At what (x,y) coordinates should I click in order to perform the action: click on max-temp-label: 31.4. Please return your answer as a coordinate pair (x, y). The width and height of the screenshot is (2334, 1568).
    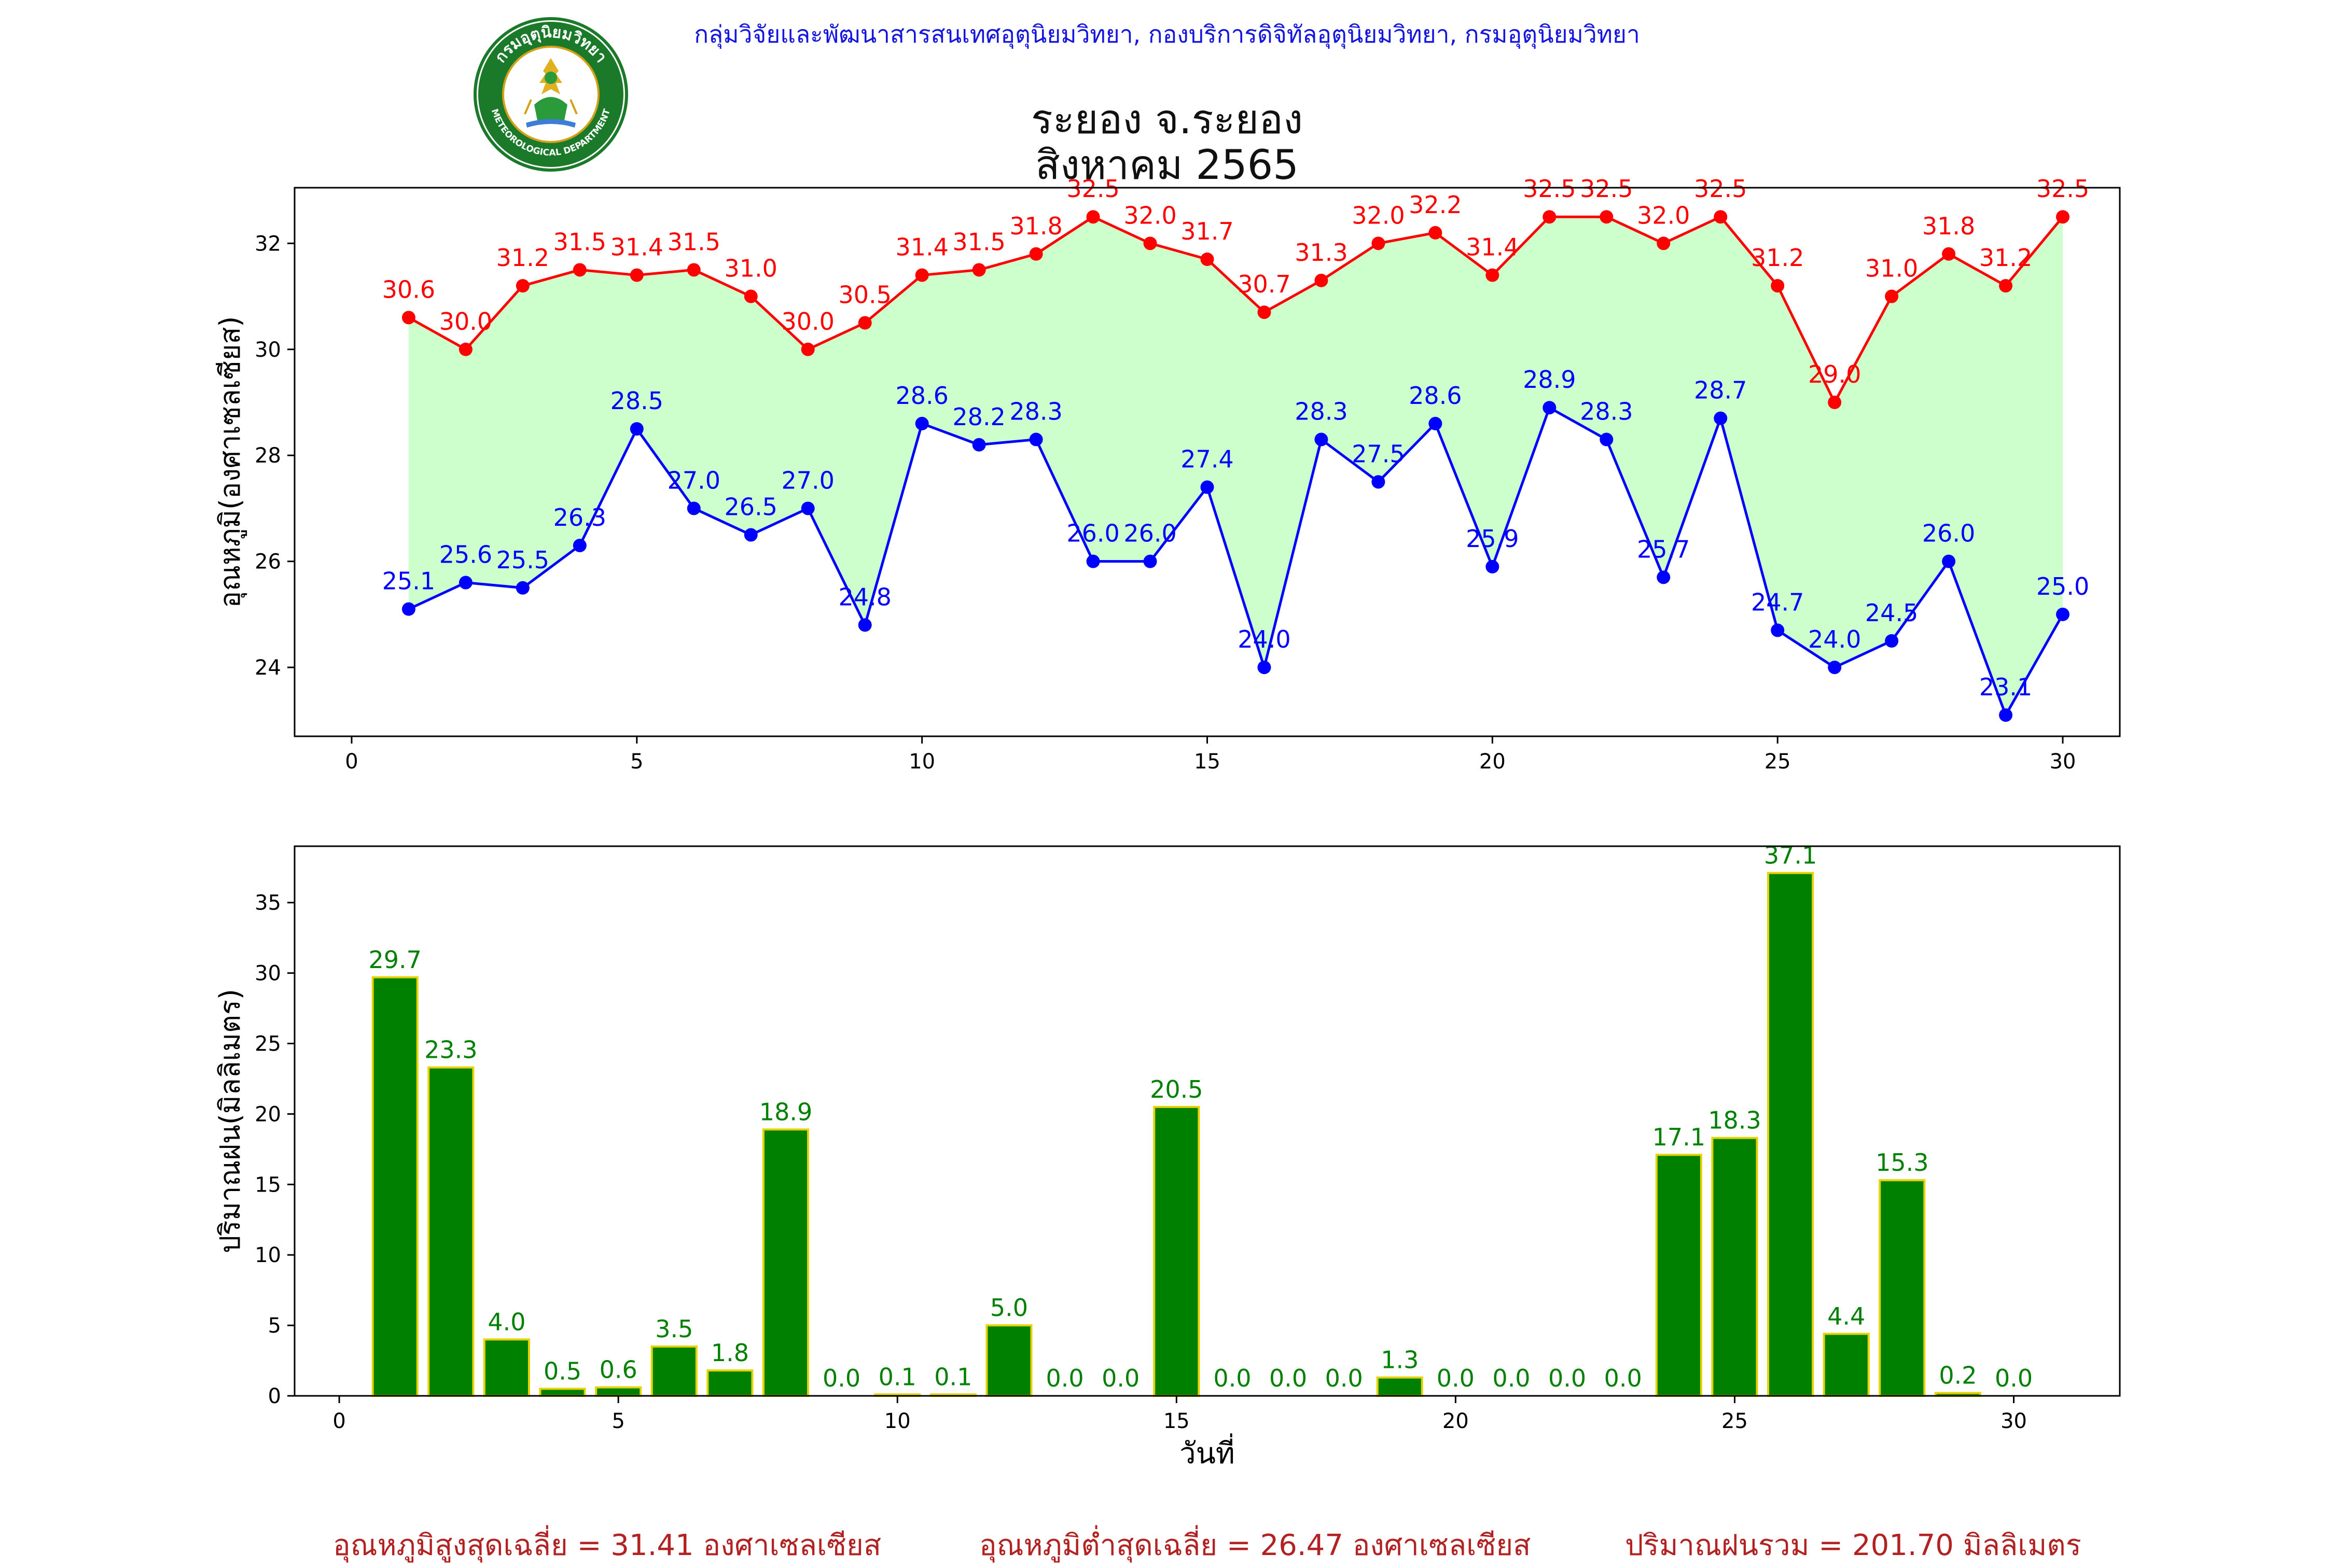
    Looking at the image, I should click on (922, 247).